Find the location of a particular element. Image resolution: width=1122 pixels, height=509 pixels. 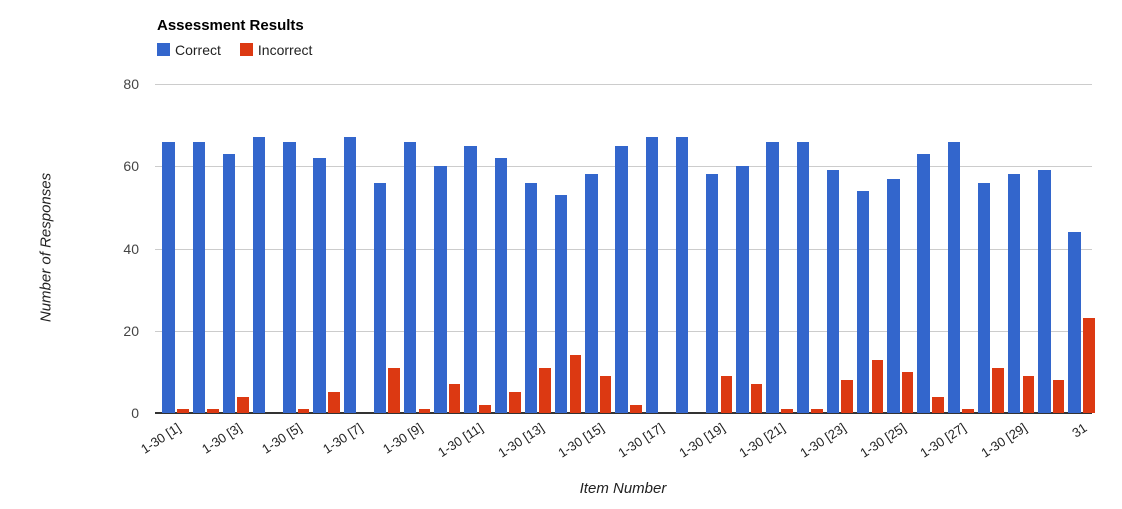

x-tick-label-17: 1-30 [17] is located at coordinates (641, 440).